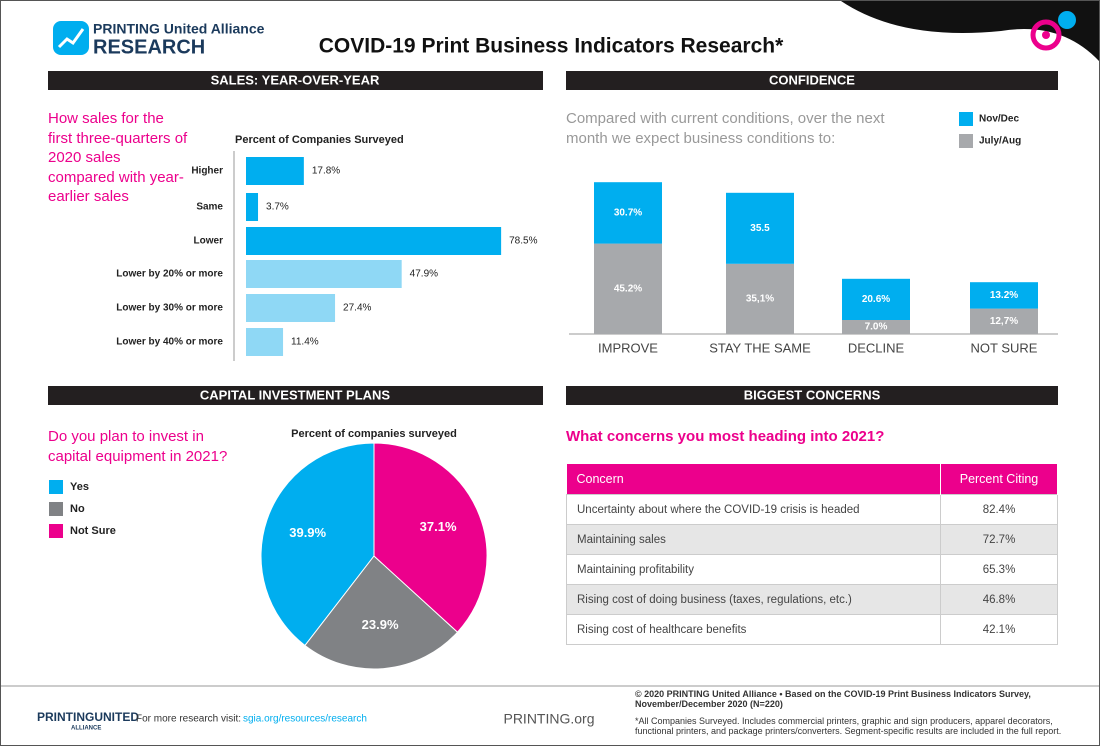 Image resolution: width=1100 pixels, height=746 pixels. What do you see at coordinates (209, 241) in the screenshot?
I see `category-label: Lower` at bounding box center [209, 241].